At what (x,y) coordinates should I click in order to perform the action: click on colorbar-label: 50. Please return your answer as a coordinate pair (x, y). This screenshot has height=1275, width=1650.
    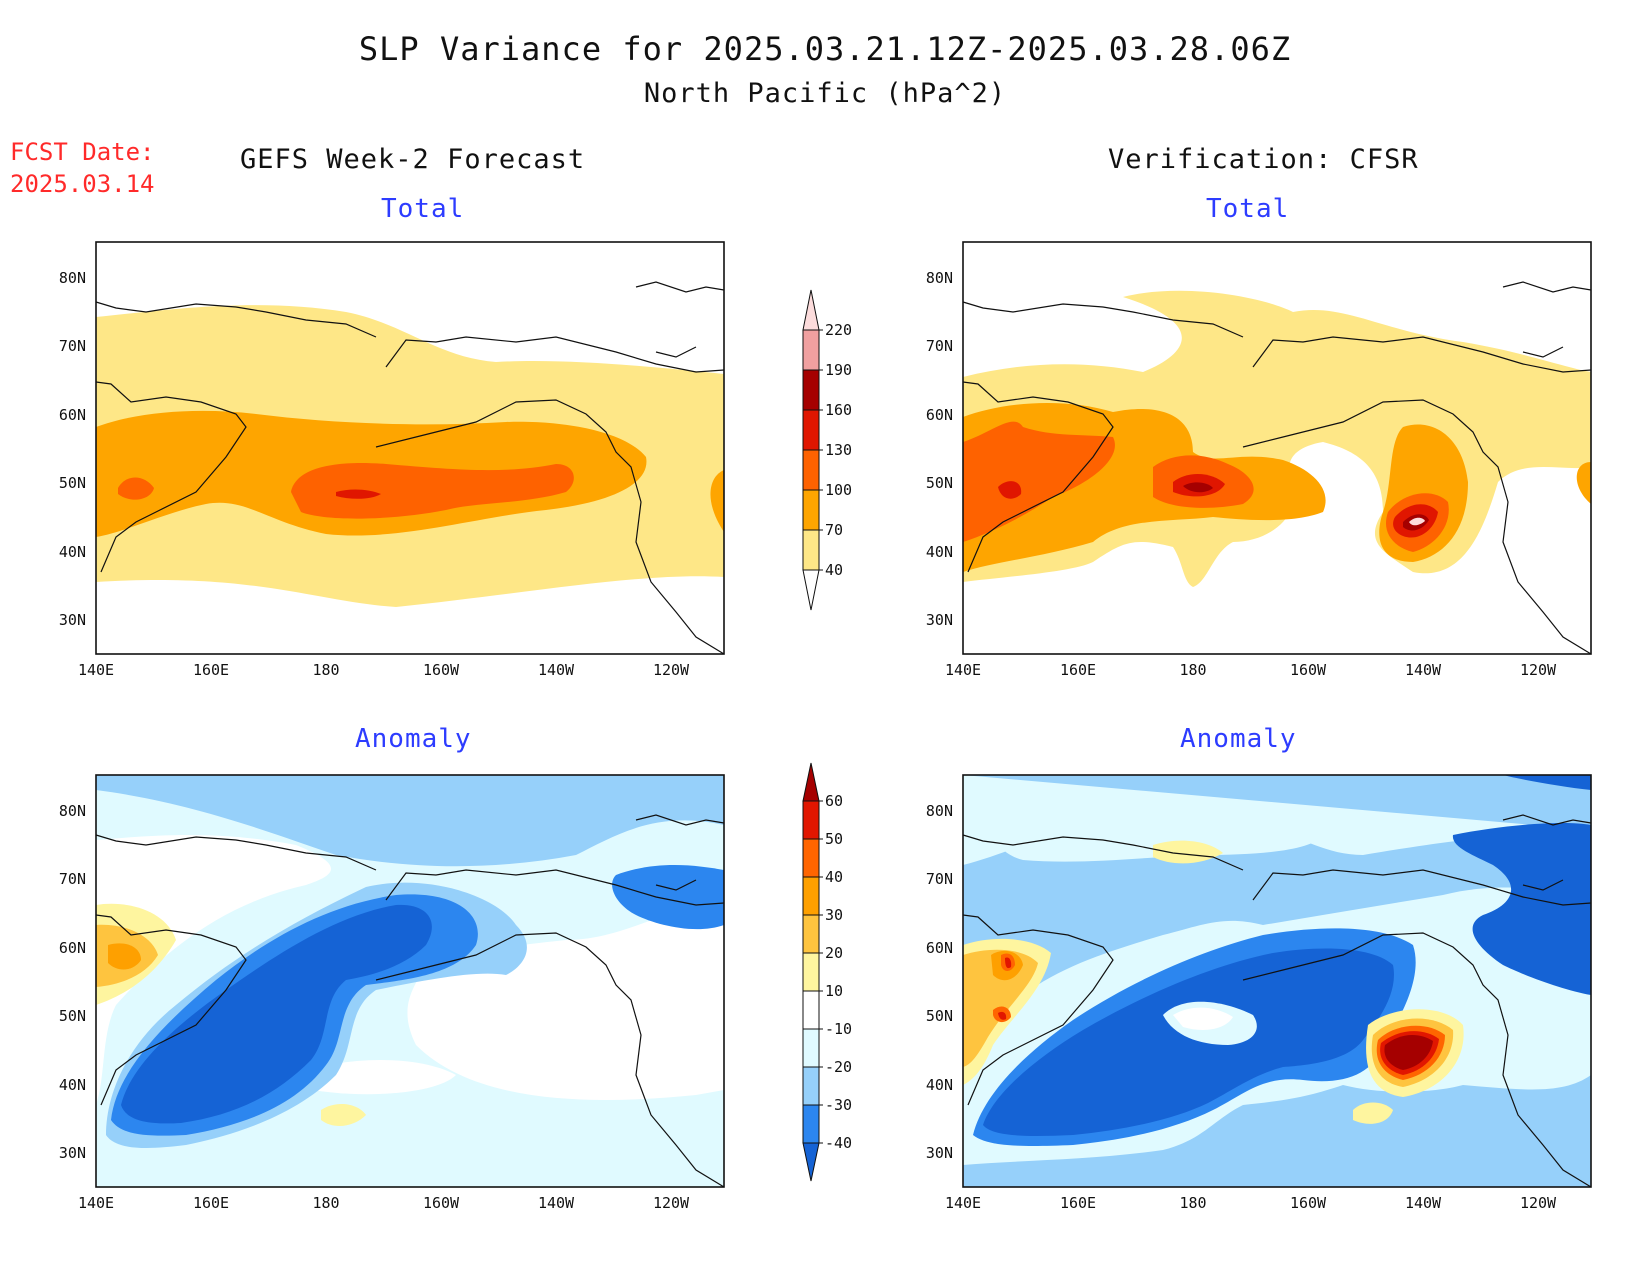
    Looking at the image, I should click on (834, 839).